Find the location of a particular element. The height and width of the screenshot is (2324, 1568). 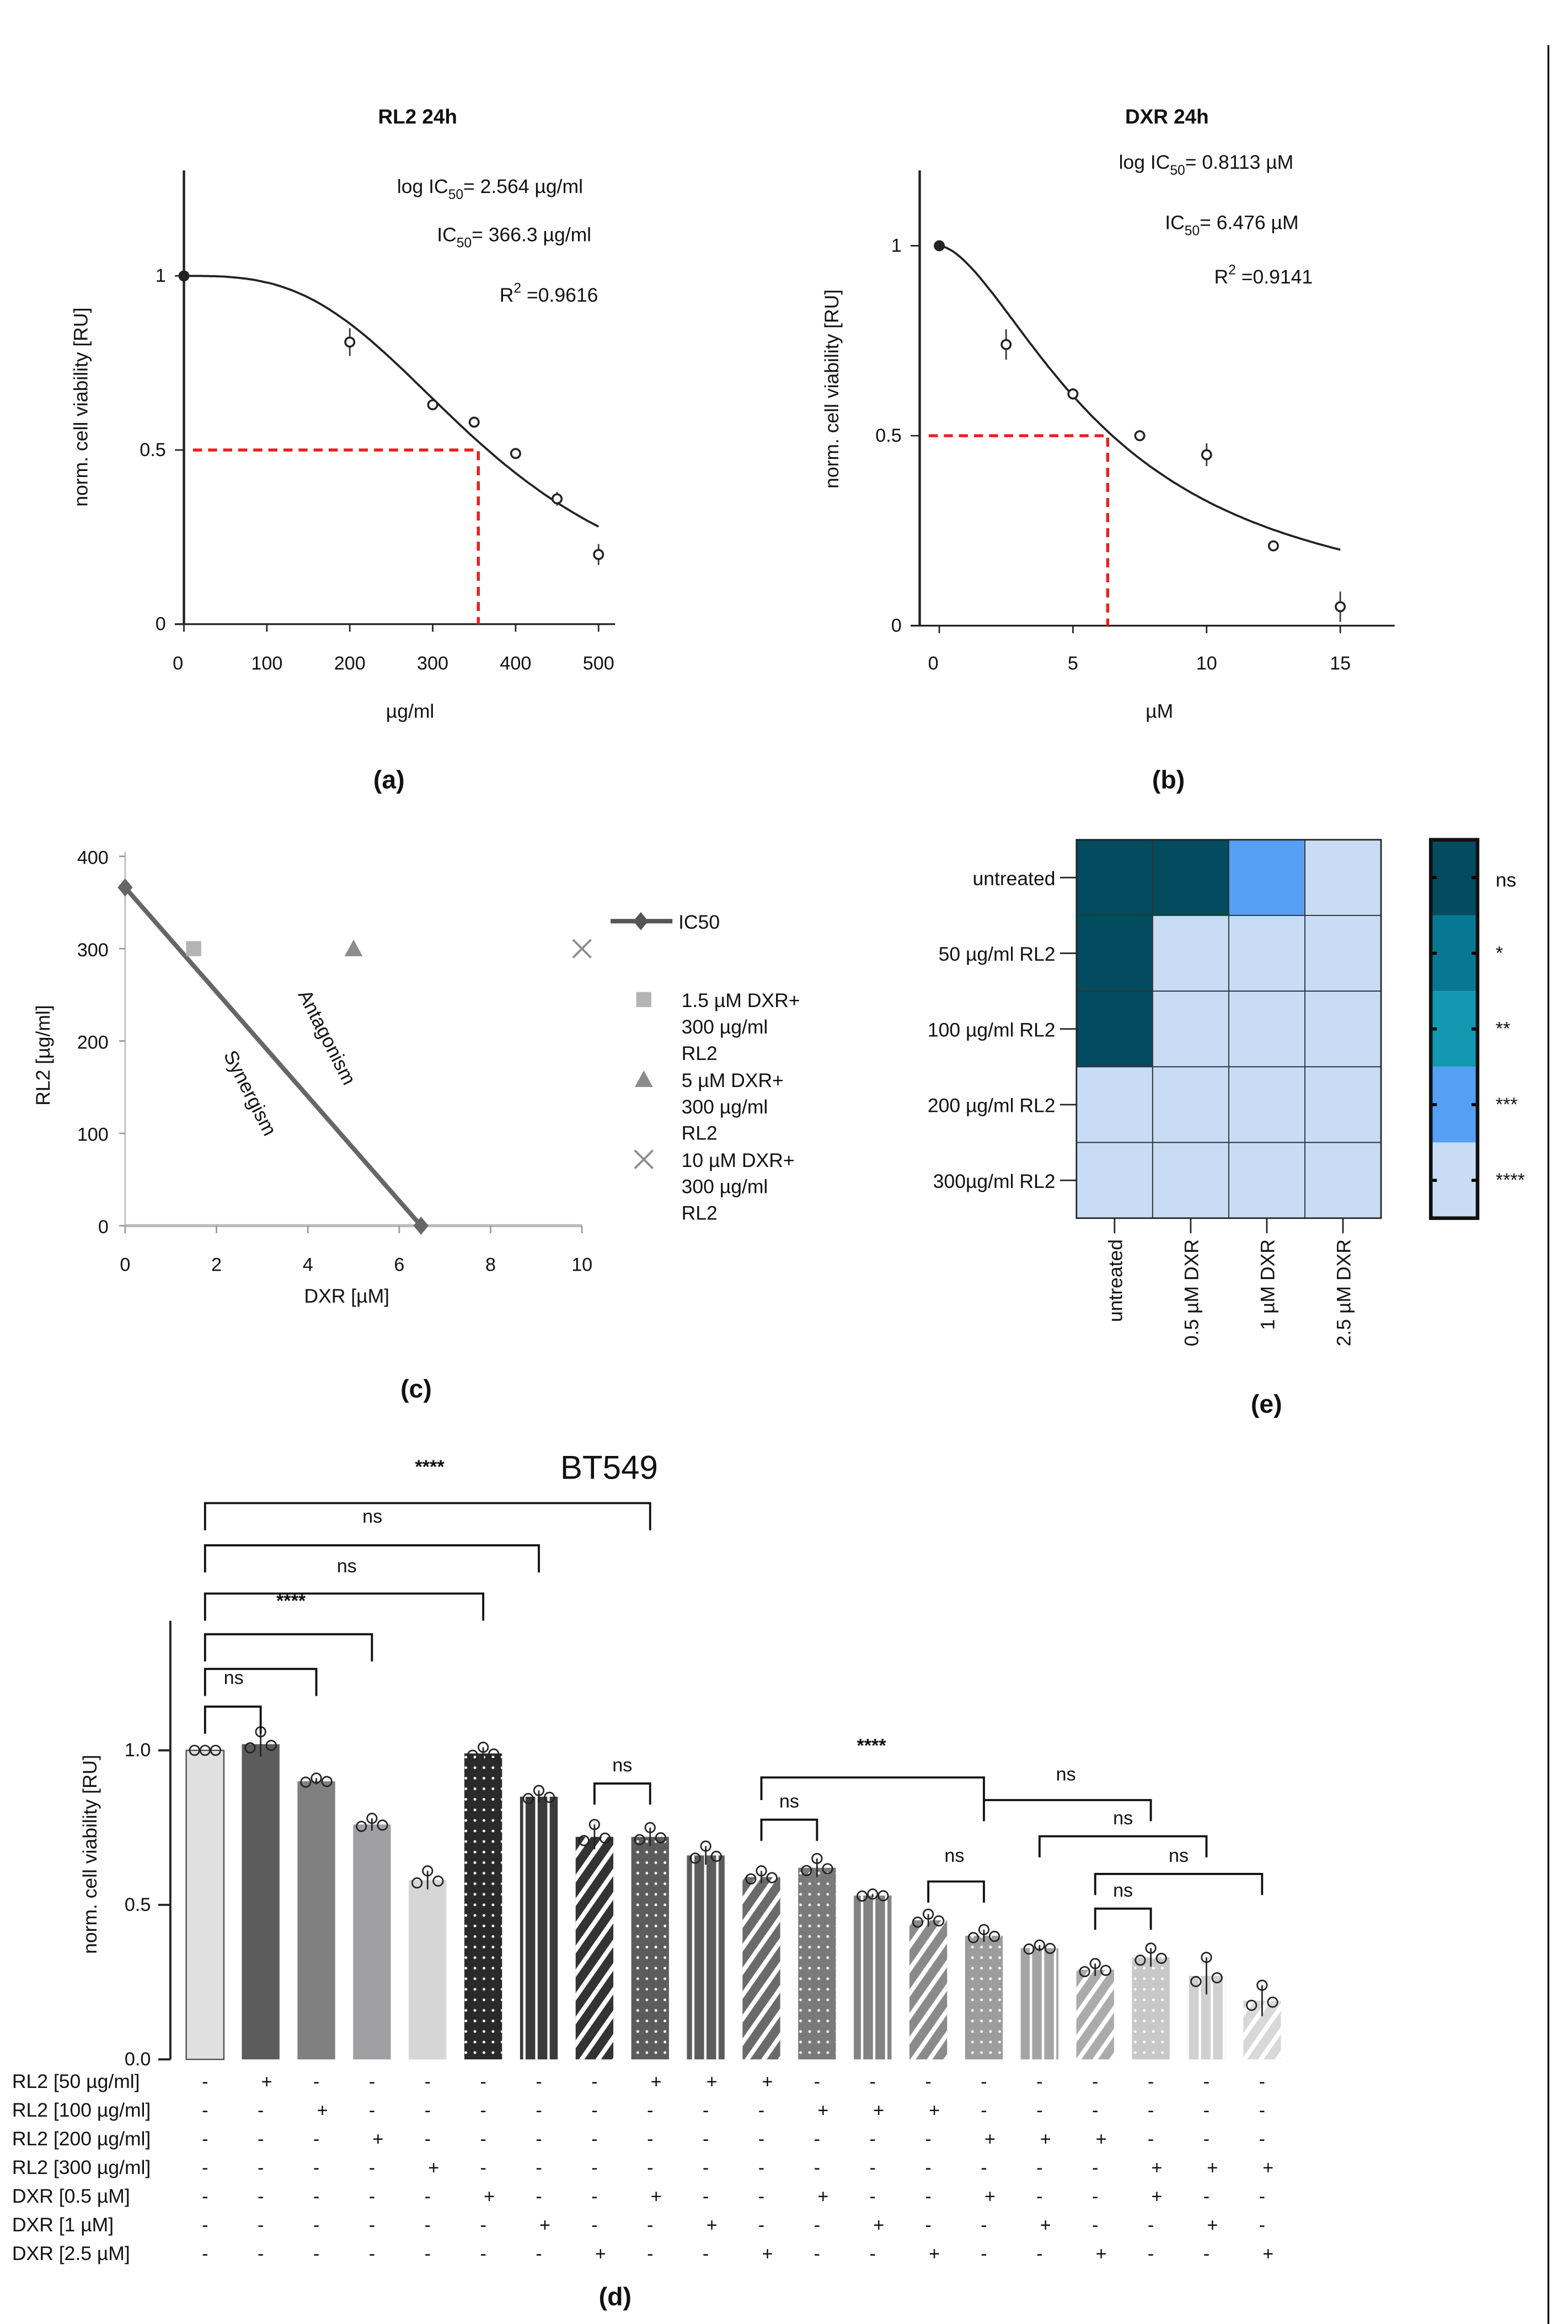

heatmap-cell is located at coordinates (1267, 1029).